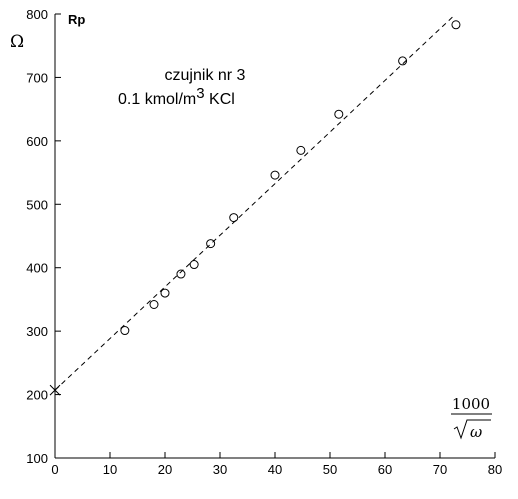 The image size is (518, 499). Describe the element at coordinates (385, 469) in the screenshot. I see `x-tick-label: 60` at that location.